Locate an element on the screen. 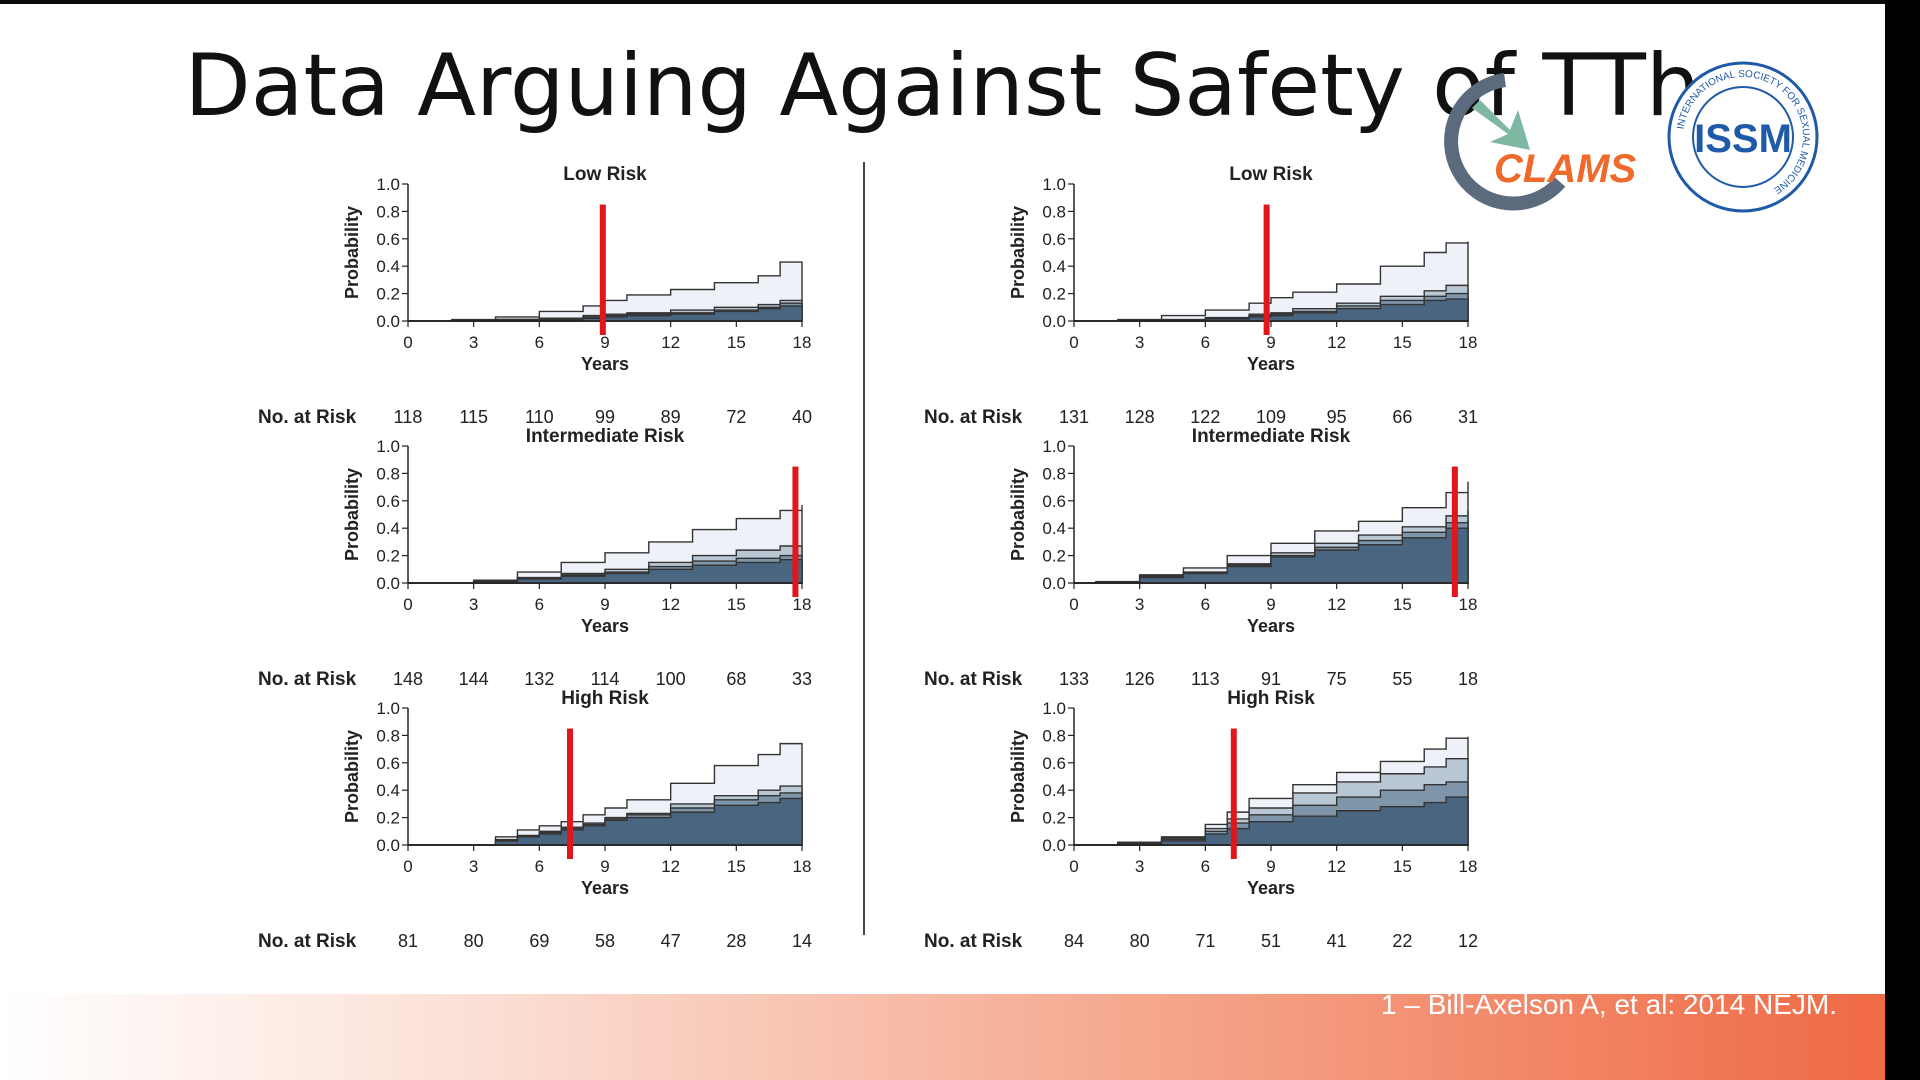 The width and height of the screenshot is (1920, 1080). at-risk-value: 33 is located at coordinates (802, 679).